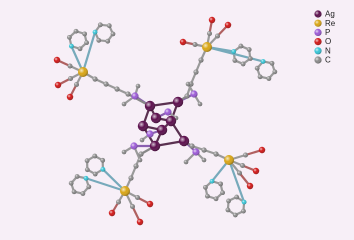 The height and width of the screenshot is (240, 354). I want to click on legend-label: O, so click(328, 41).